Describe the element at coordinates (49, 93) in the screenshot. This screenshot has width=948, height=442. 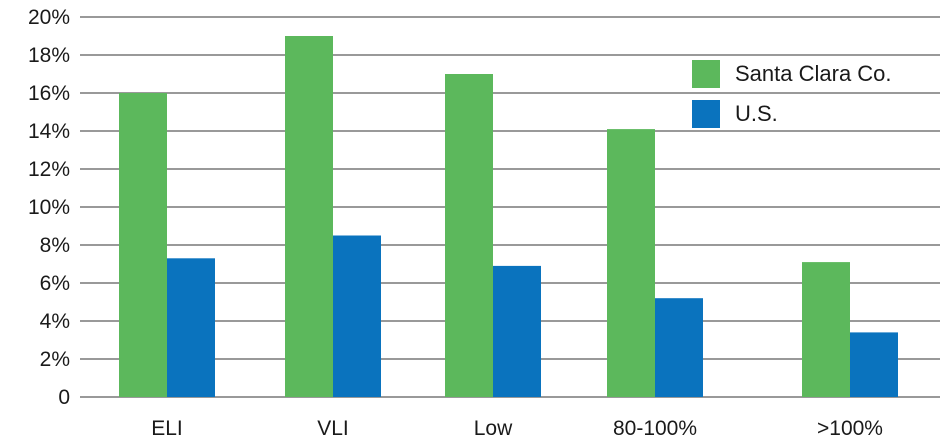
I see `y-tick-label-8: 16%` at that location.